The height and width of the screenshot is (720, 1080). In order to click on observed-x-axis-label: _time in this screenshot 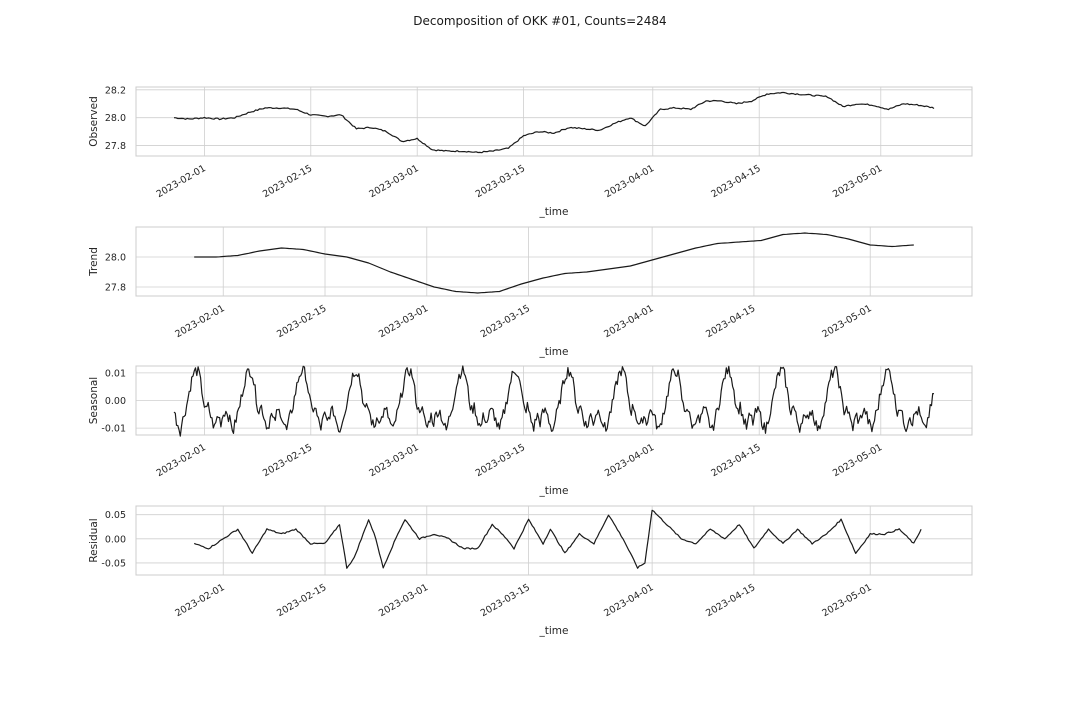, I will do `click(554, 212)`.